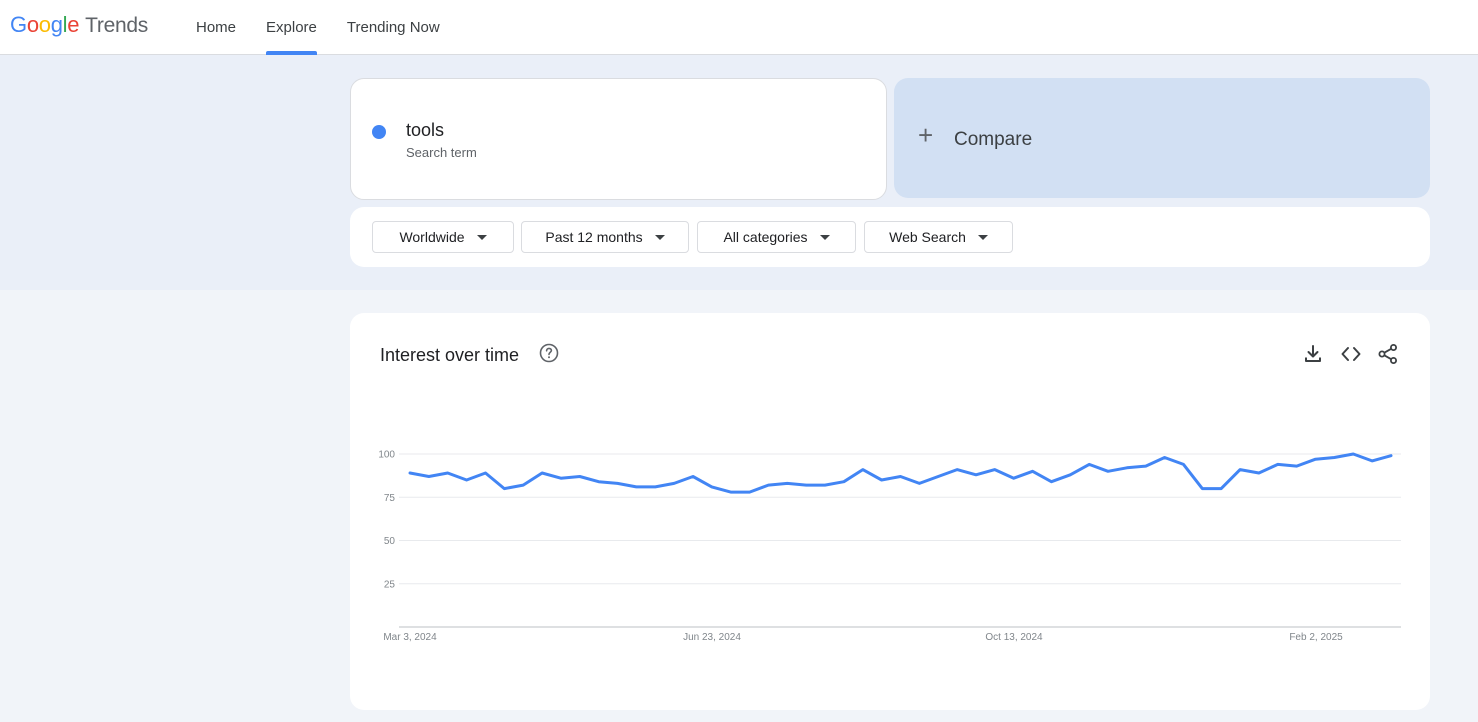  What do you see at coordinates (927, 237) in the screenshot?
I see `search-property-dropdown-label: Web Search` at bounding box center [927, 237].